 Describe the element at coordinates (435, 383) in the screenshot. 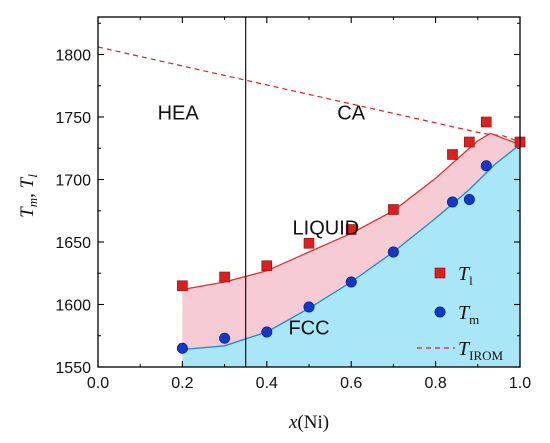

I see `x-tick-label-4: 0.8` at that location.